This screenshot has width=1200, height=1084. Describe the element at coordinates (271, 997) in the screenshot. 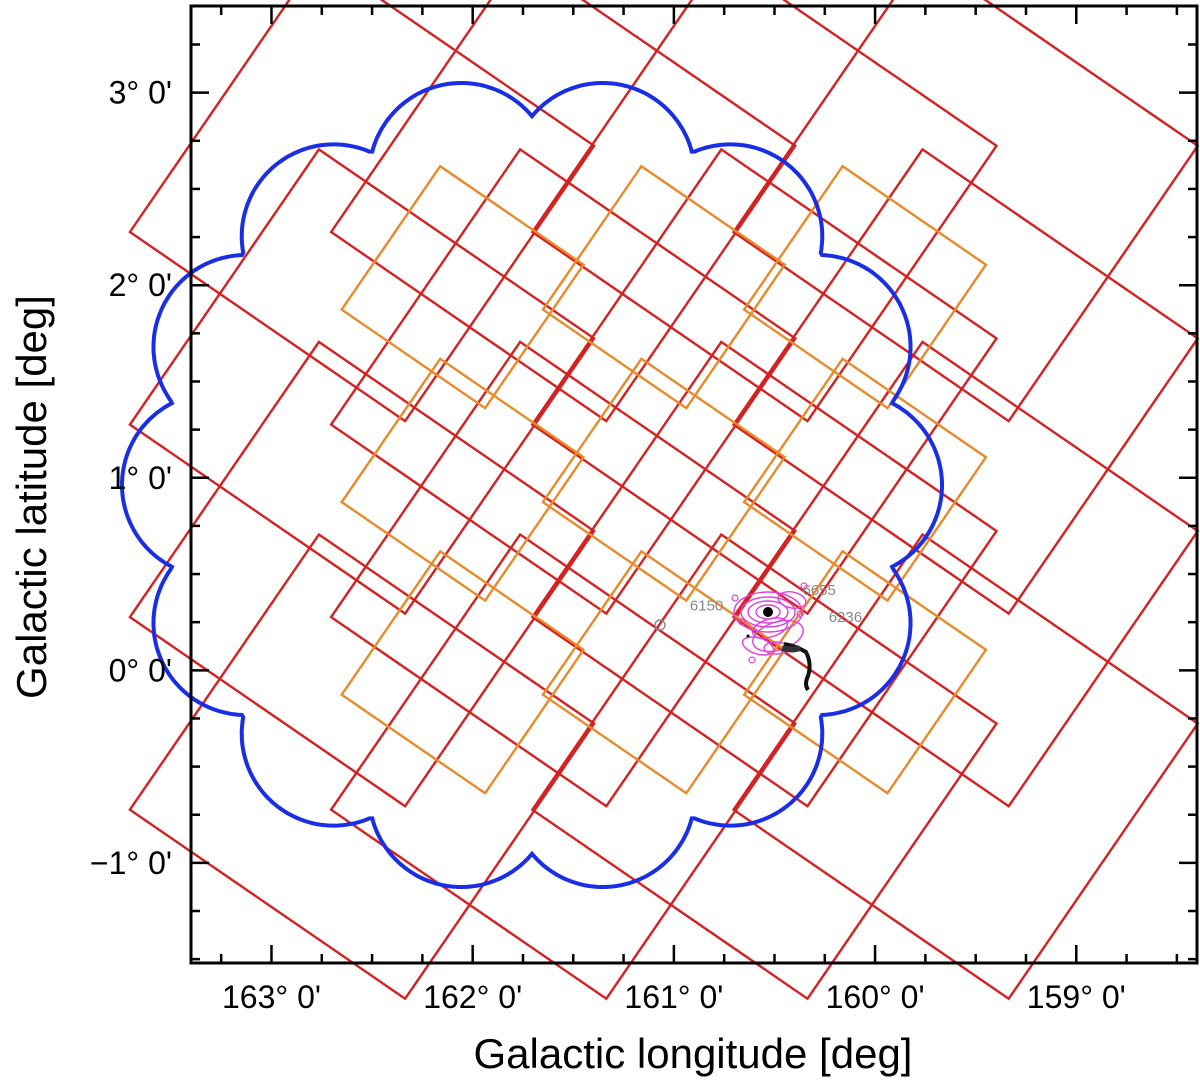

I see `x-tick-label: 163° 0'` at that location.